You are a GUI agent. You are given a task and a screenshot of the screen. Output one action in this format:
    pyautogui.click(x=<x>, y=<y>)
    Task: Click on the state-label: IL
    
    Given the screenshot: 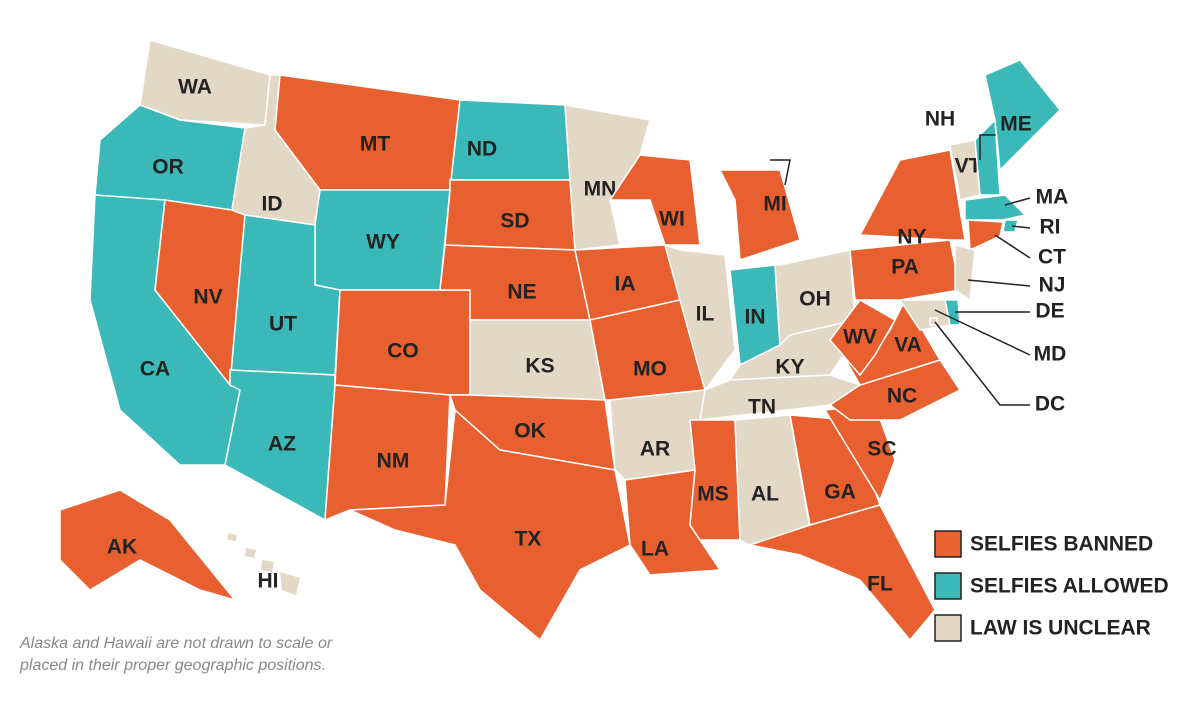 What is the action you would take?
    pyautogui.click(x=705, y=314)
    